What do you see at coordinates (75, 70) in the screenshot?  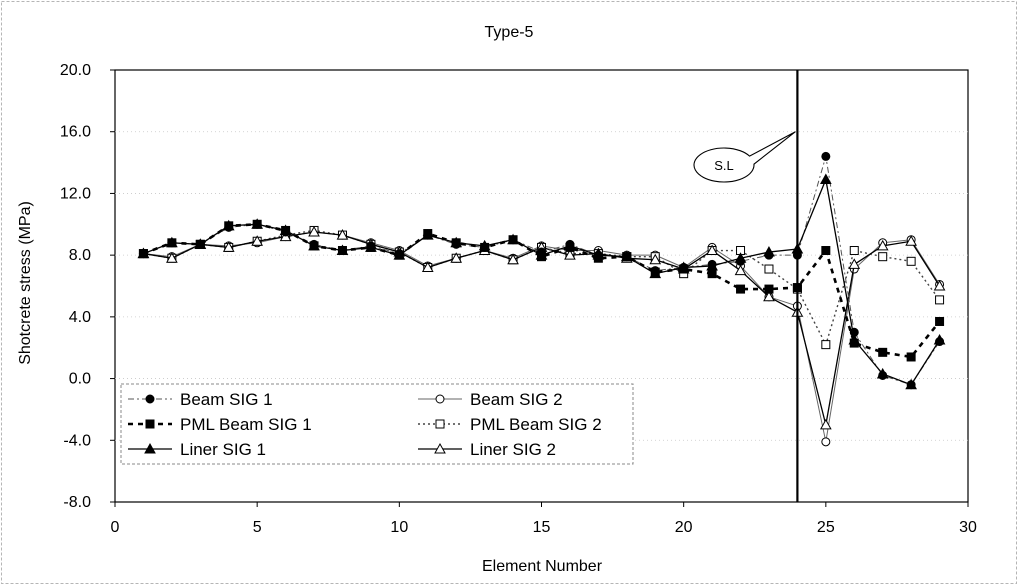 I see `y-tick-label: 20.0` at bounding box center [75, 70].